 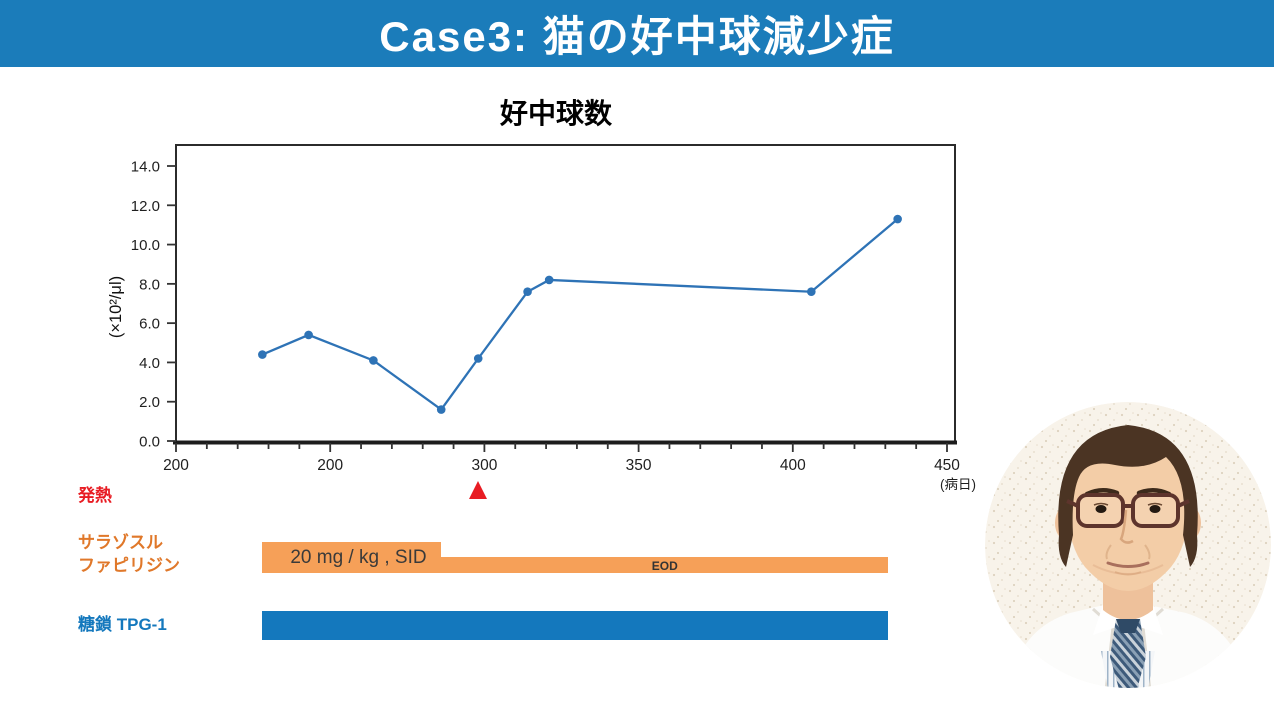 I want to click on x-tick-label: 300, so click(x=484, y=465).